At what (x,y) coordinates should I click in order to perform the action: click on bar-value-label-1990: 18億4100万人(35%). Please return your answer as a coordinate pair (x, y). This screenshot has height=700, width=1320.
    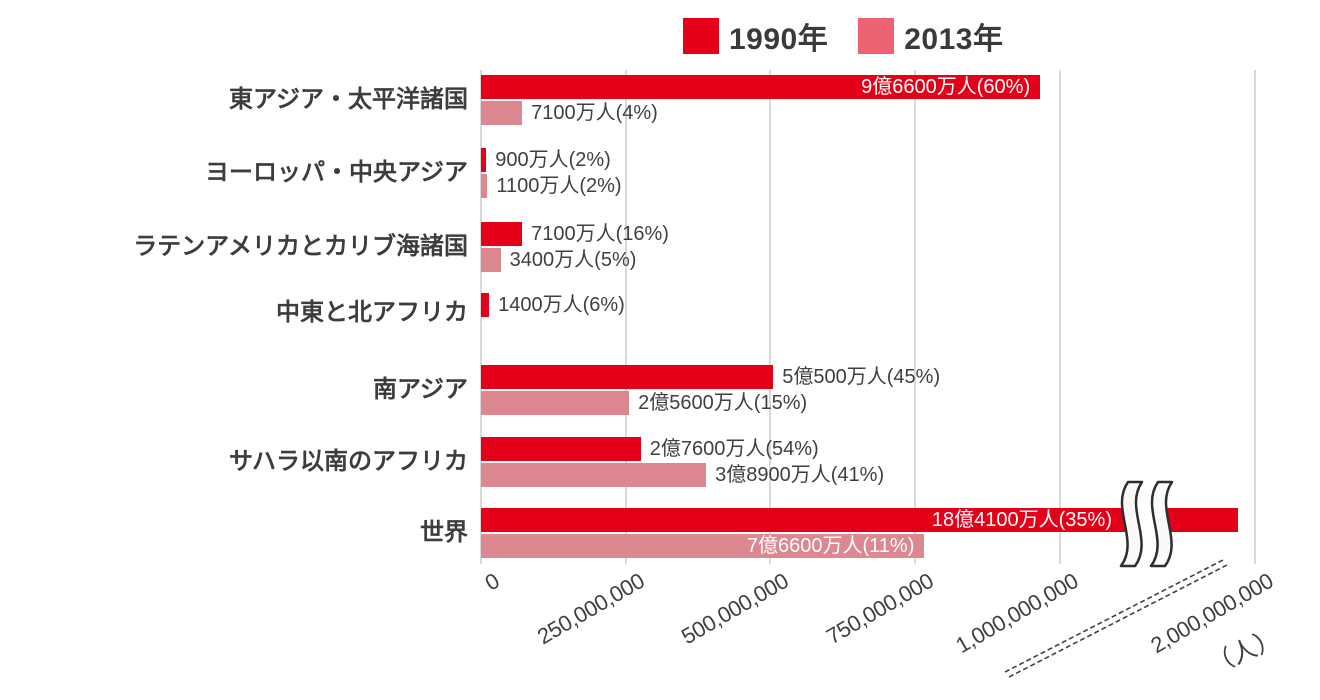
    Looking at the image, I should click on (1021, 520).